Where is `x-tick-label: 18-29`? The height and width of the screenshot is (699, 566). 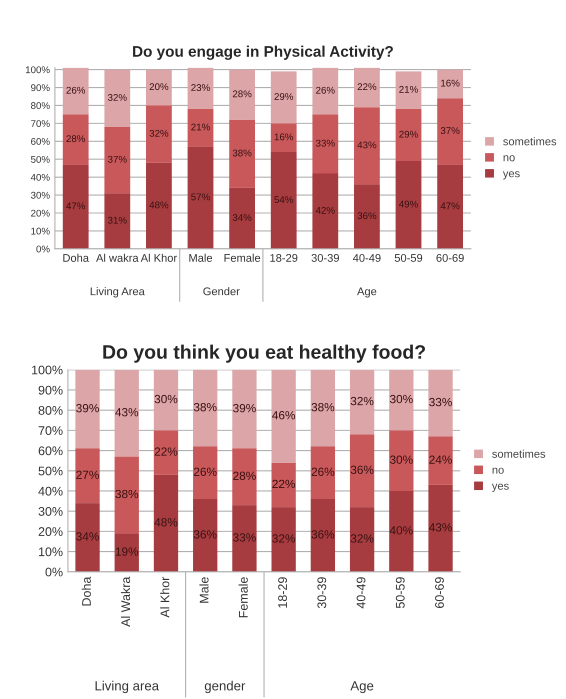
x-tick-label: 18-29 is located at coordinates (283, 592).